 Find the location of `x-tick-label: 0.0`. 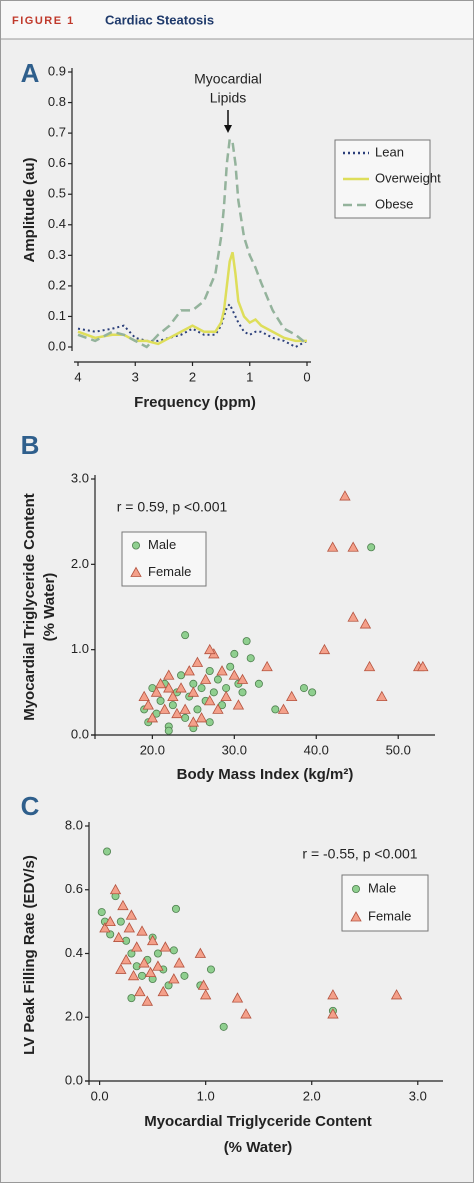

x-tick-label: 0.0 is located at coordinates (100, 1095).